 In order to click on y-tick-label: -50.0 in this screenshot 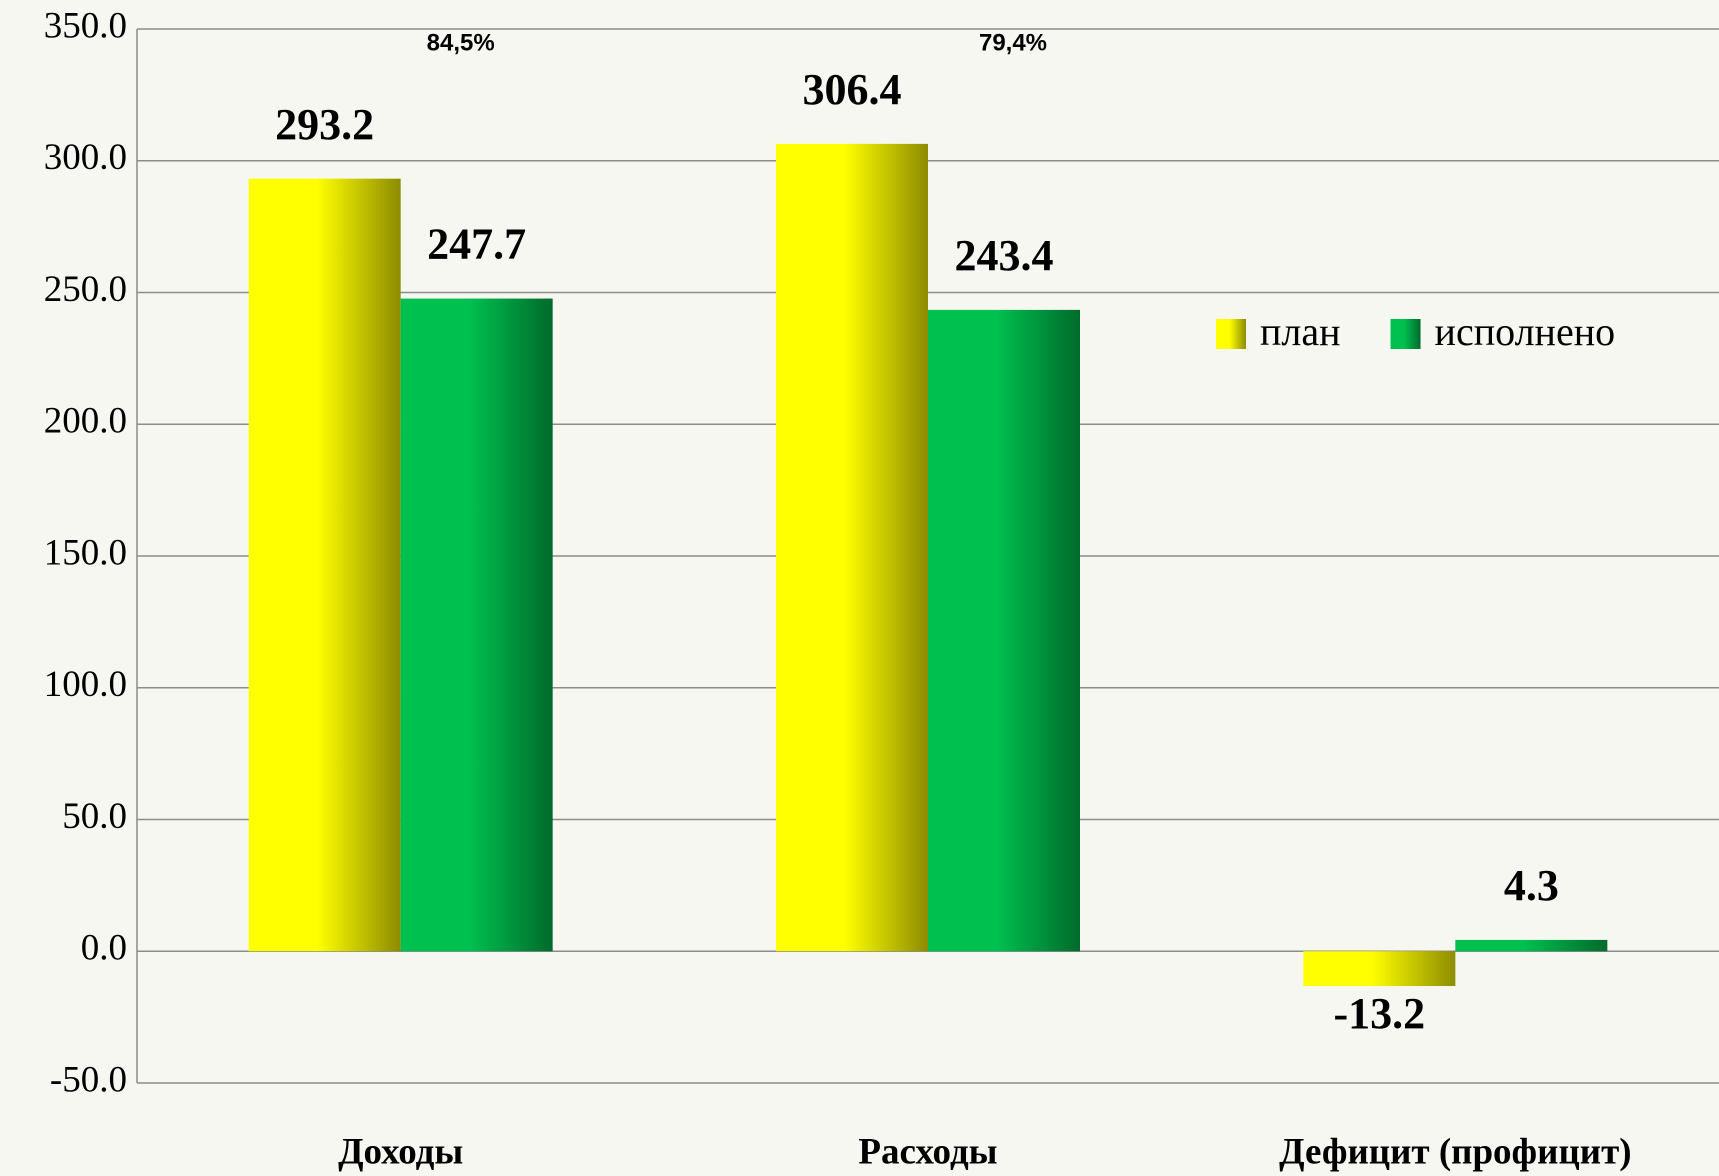, I will do `click(88, 1079)`.